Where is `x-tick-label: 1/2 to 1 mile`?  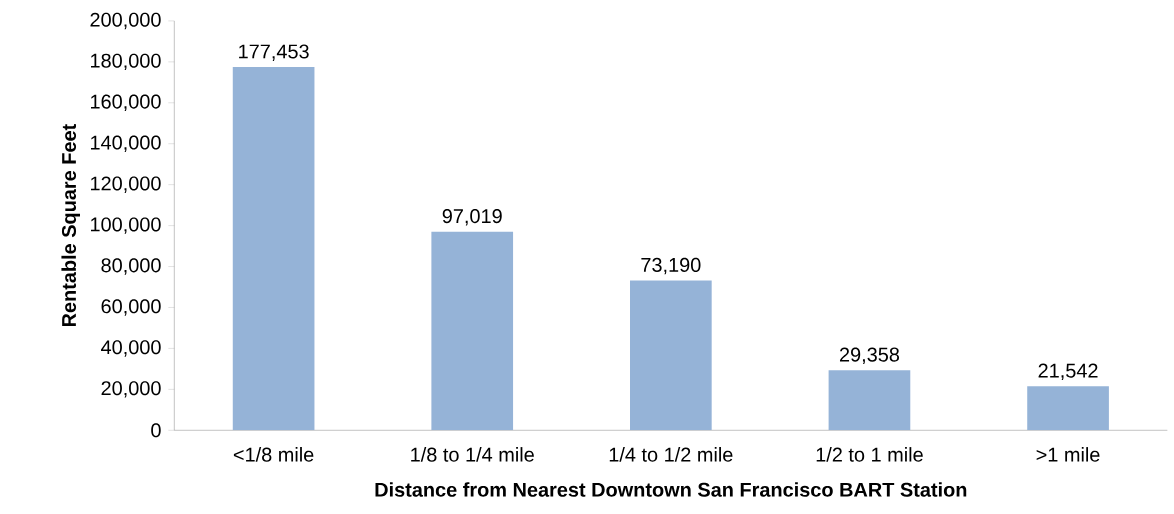 x-tick-label: 1/2 to 1 mile is located at coordinates (869, 454).